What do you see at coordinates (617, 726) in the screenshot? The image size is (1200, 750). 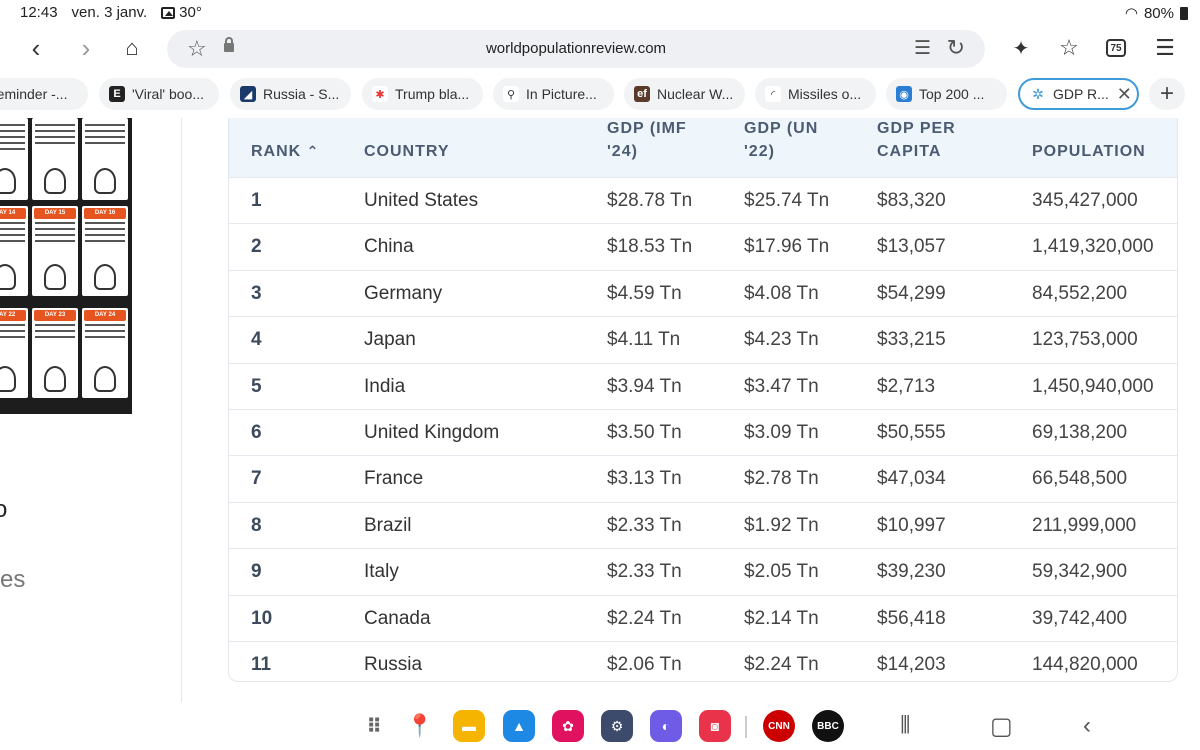 I see `settings-icon: ⚙` at bounding box center [617, 726].